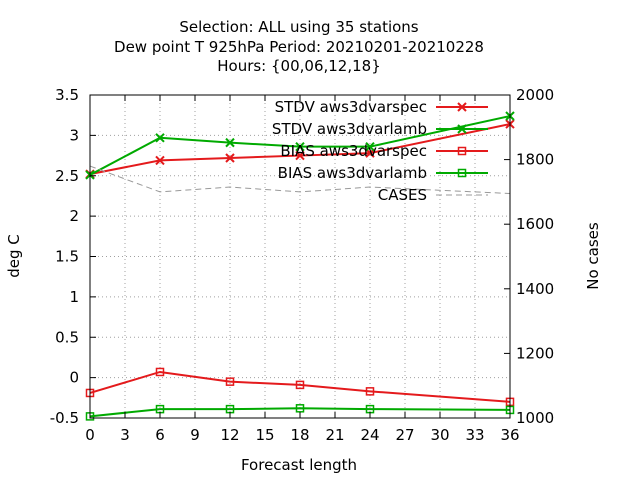 This screenshot has height=485, width=640. What do you see at coordinates (74, 135) in the screenshot?
I see `y-tick-label: 3` at bounding box center [74, 135].